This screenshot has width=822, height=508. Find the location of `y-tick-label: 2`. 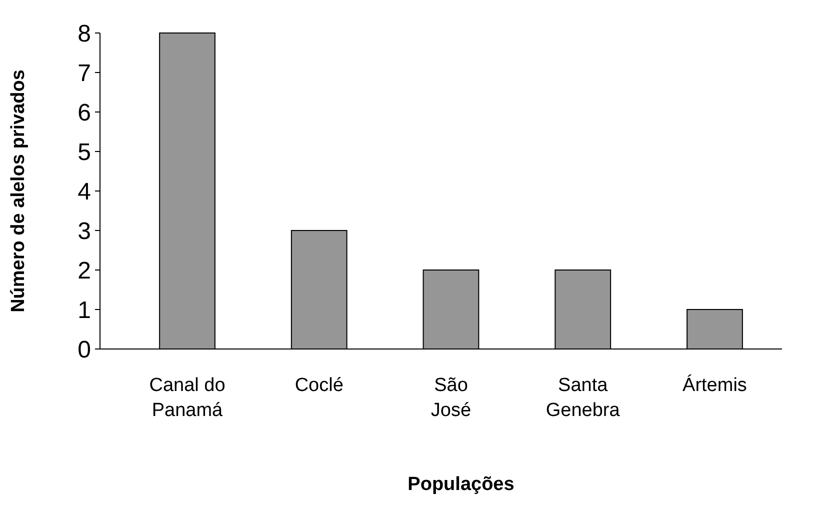

y-tick-label: 2 is located at coordinates (84, 270).